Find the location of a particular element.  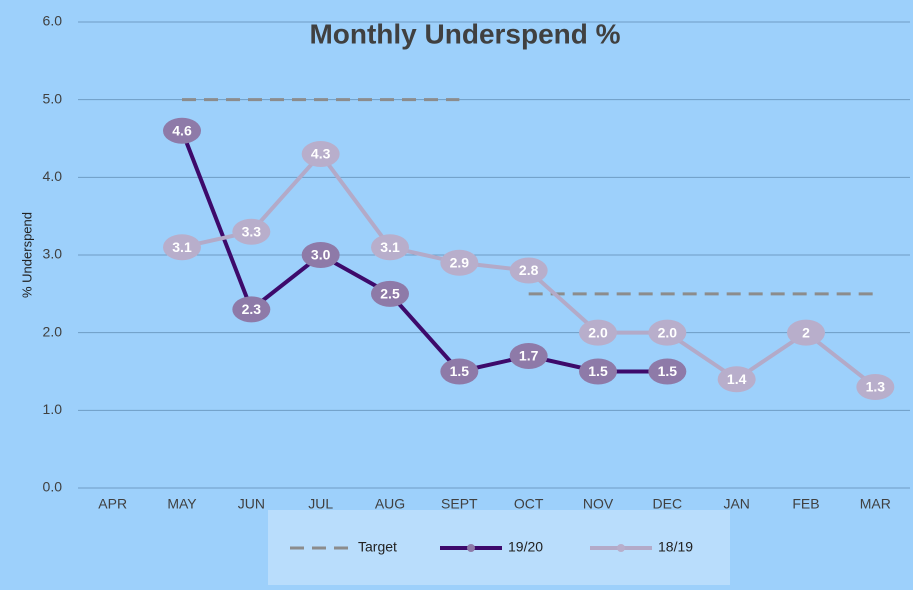

x-tick-label: MAR is located at coordinates (875, 504).